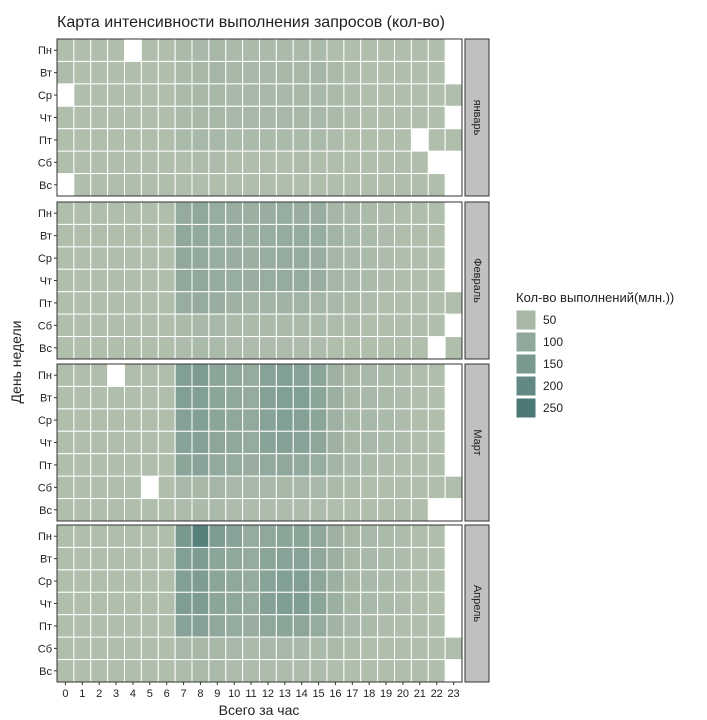 The height and width of the screenshot is (720, 707). Describe the element at coordinates (82, 694) in the screenshot. I see `x-tick-label: 1` at that location.